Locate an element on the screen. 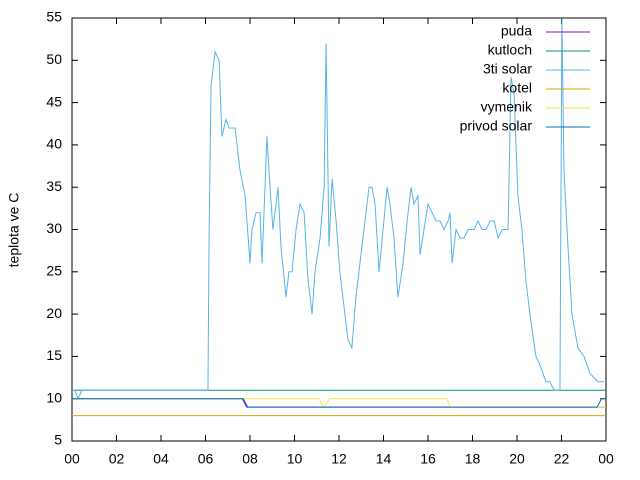  legend-label: 3ti solar is located at coordinates (507, 69).